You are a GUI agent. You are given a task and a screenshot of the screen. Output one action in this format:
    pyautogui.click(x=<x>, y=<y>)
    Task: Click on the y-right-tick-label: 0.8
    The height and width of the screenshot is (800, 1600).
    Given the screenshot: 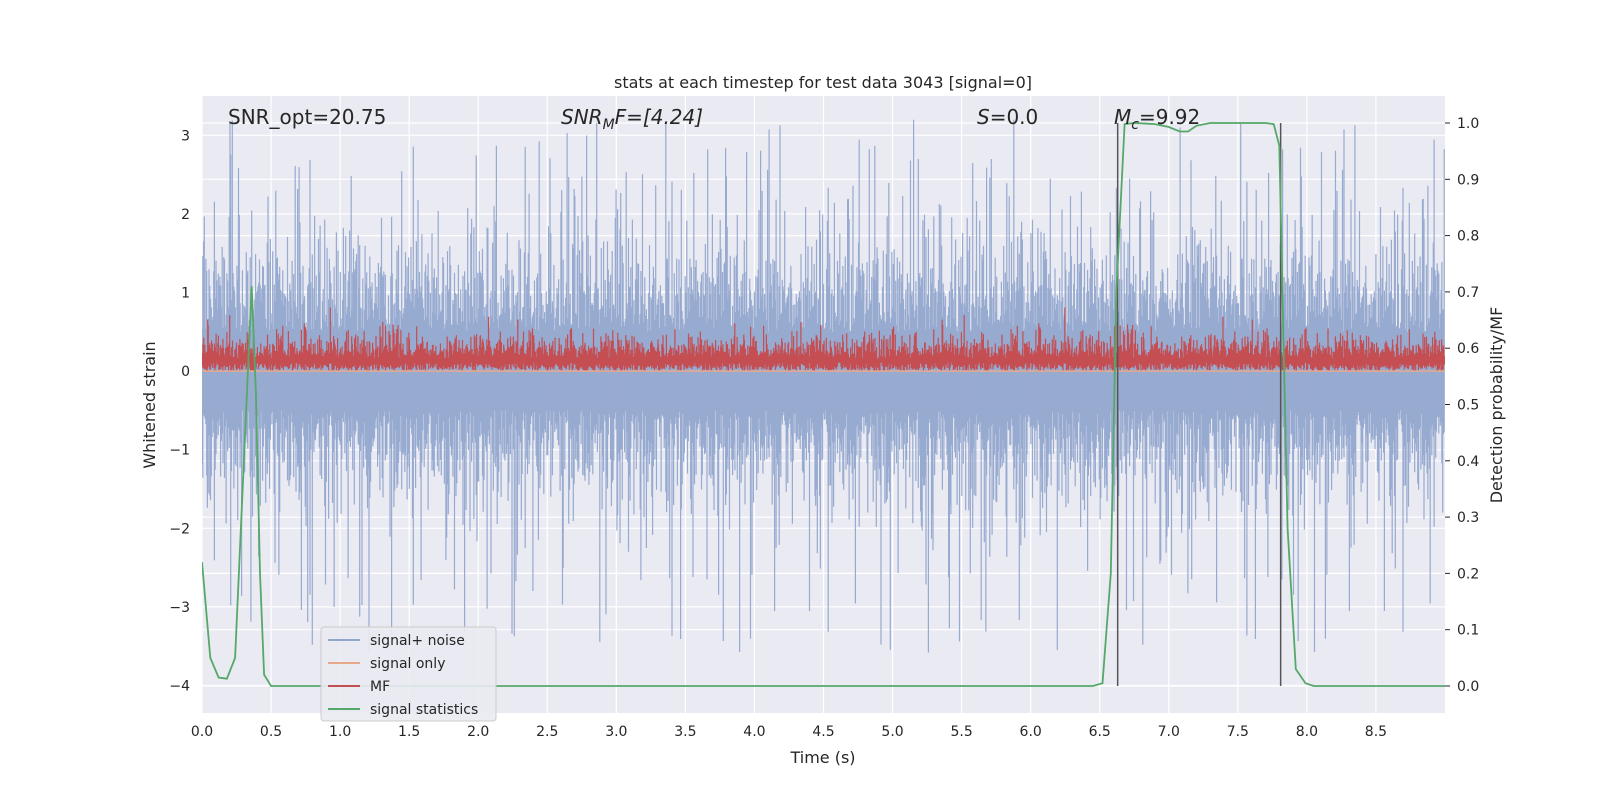 What is the action you would take?
    pyautogui.click(x=1468, y=237)
    